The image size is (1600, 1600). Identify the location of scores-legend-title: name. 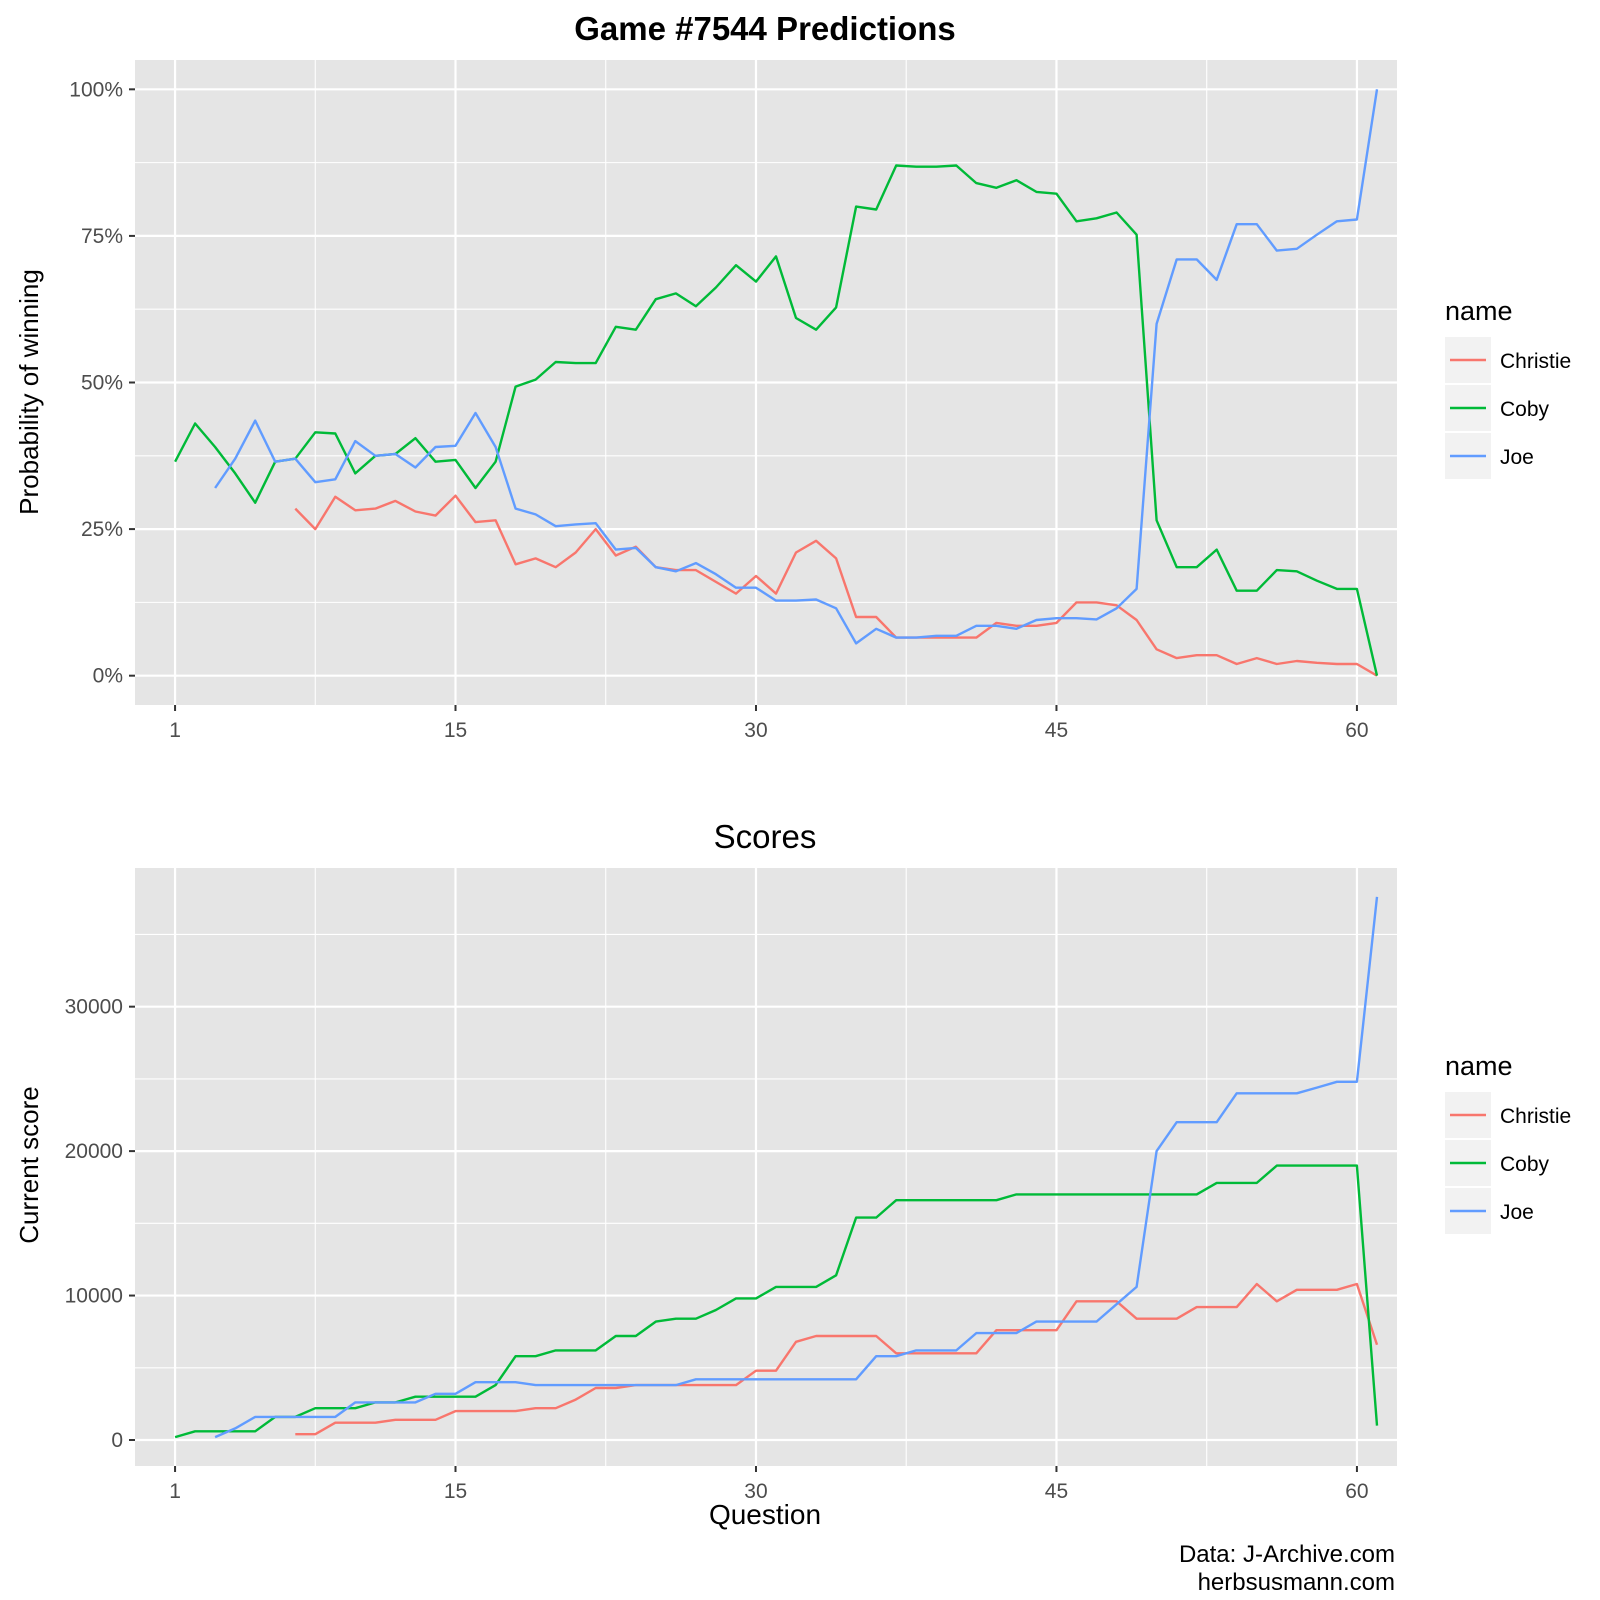
(1479, 1066).